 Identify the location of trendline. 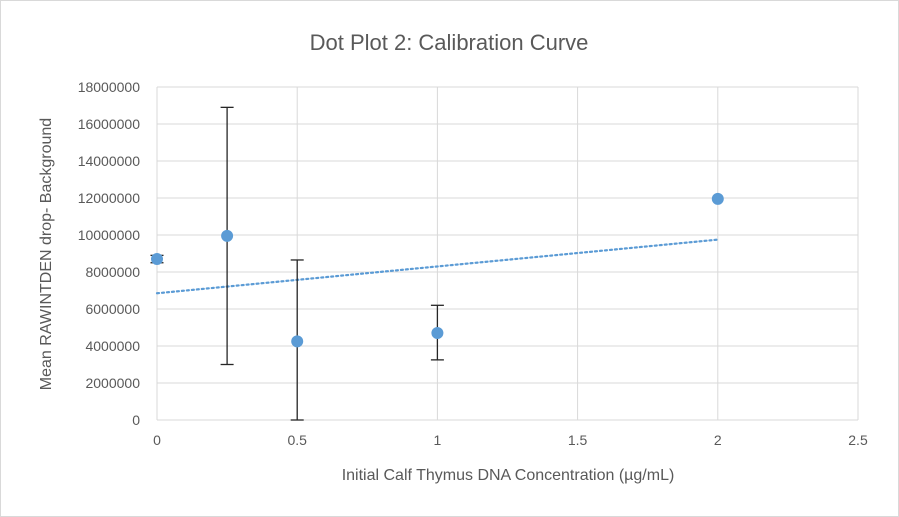
(437, 266).